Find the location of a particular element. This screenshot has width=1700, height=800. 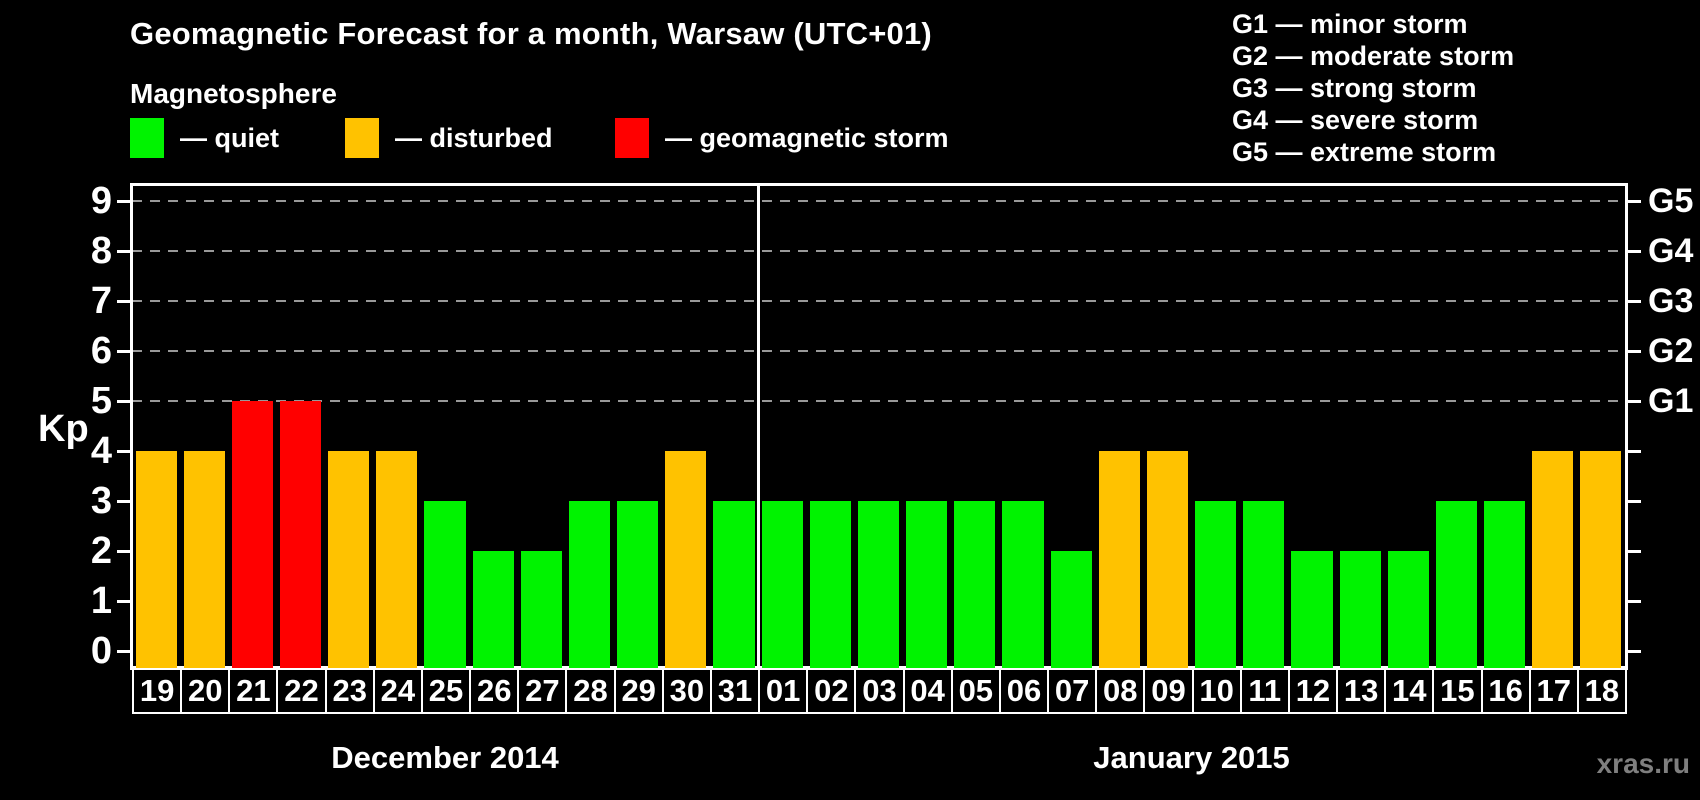

plot-top-border is located at coordinates (880, 184).